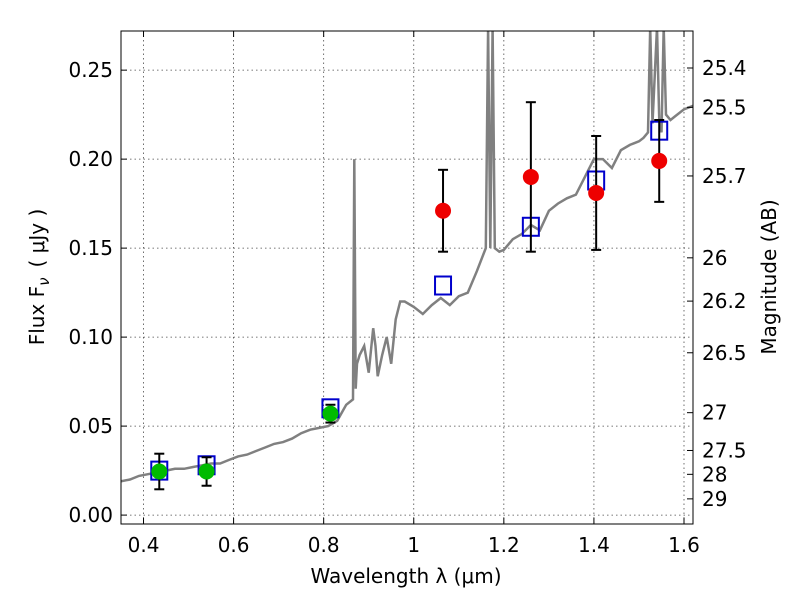  Describe the element at coordinates (90, 70) in the screenshot. I see `y-tick-label: 0.25` at that location.